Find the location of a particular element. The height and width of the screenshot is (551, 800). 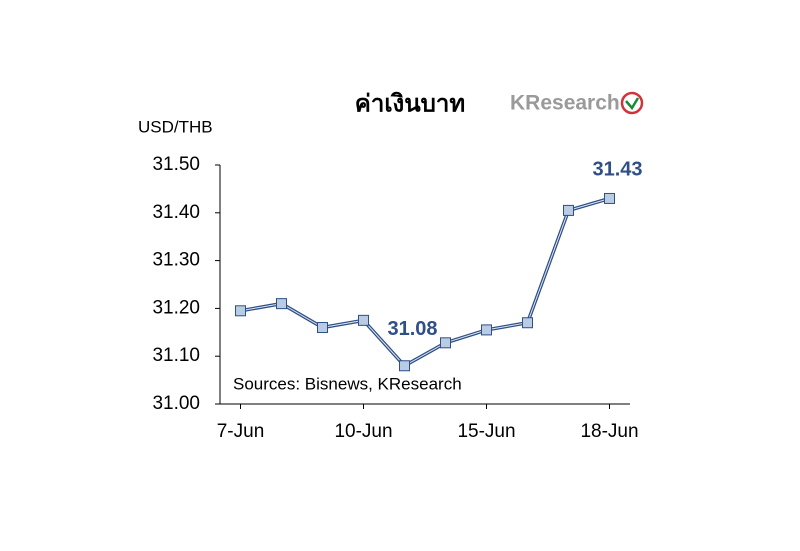

y-tick-label: 31.20 is located at coordinates (176, 307).